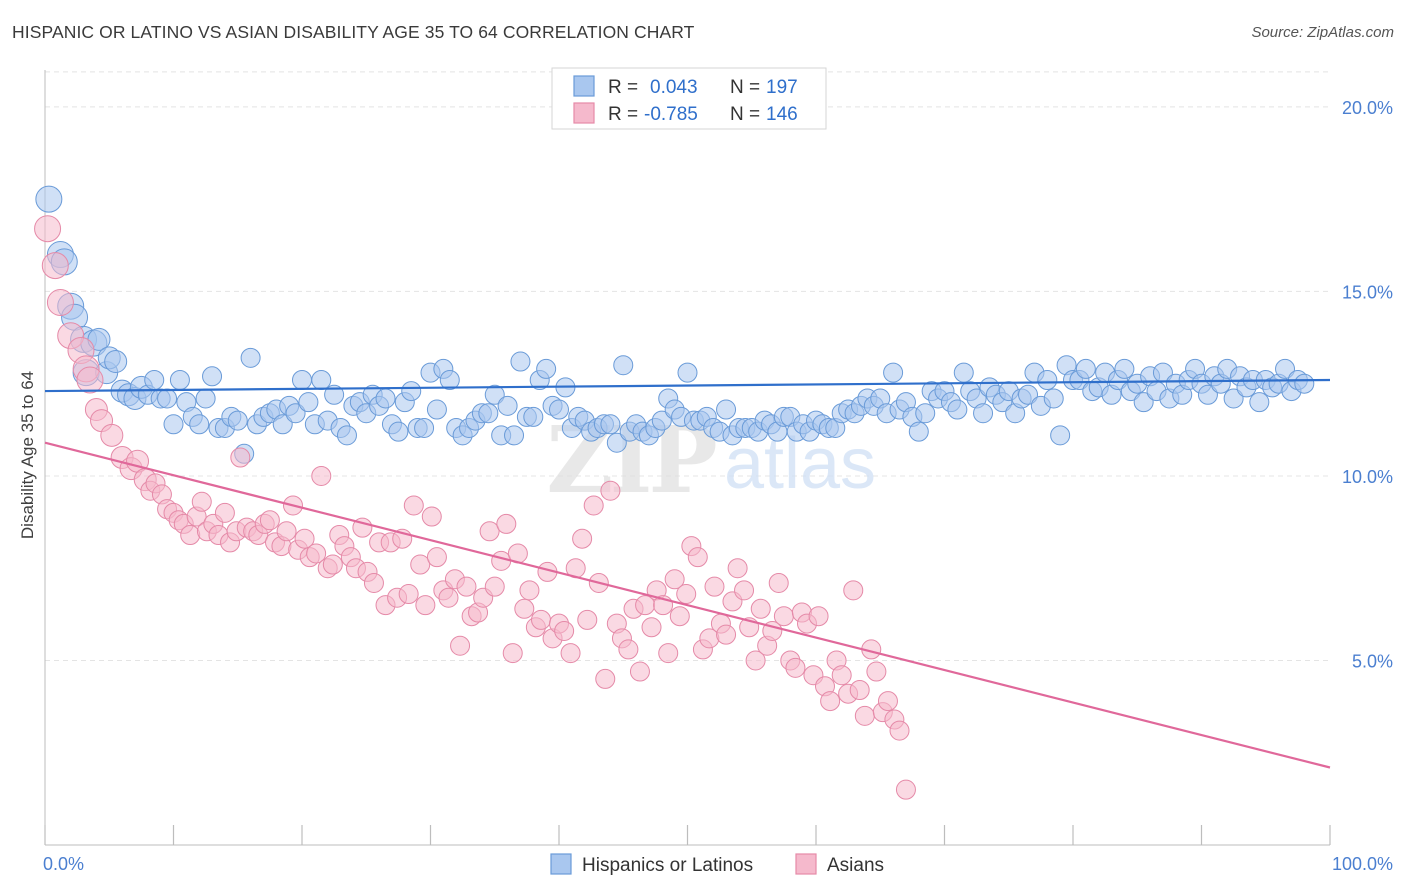  I want to click on x-tick-label-1: 100.0%, so click(1362, 864).